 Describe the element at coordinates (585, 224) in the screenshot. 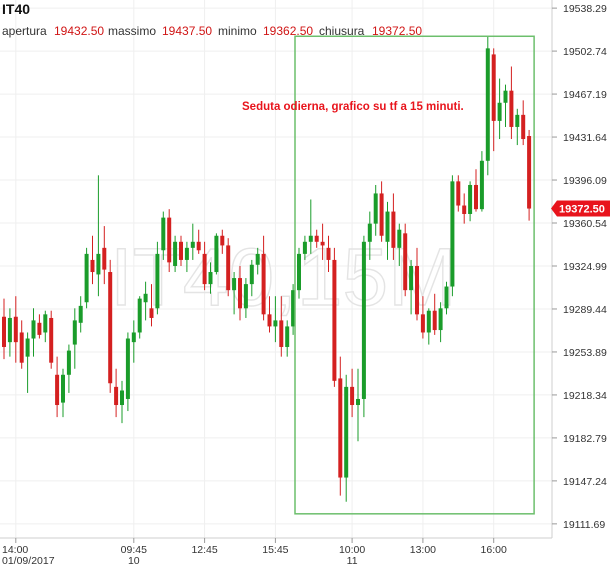

I see `y-tick-label: 19360.54` at that location.